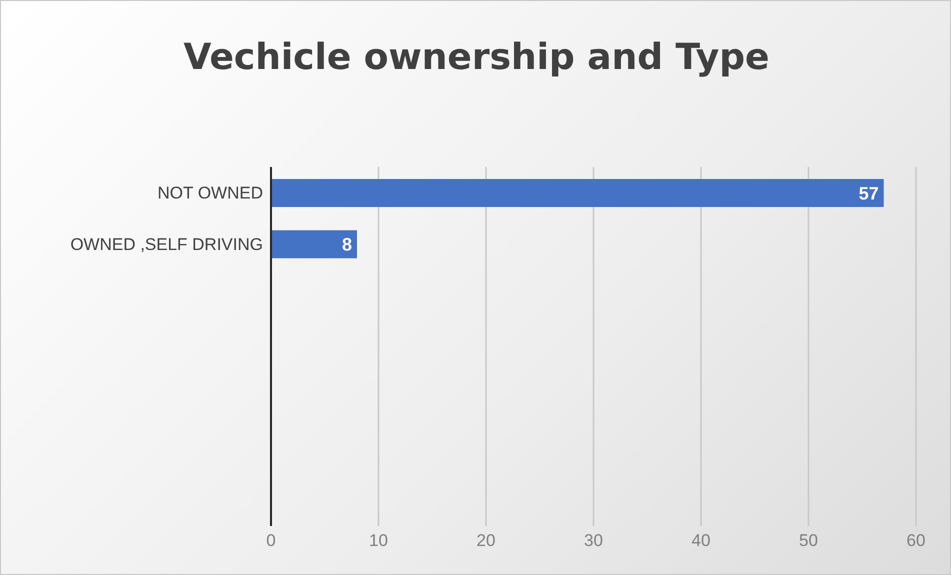 The height and width of the screenshot is (575, 951). Describe the element at coordinates (808, 540) in the screenshot. I see `x-tick-label: 50` at that location.